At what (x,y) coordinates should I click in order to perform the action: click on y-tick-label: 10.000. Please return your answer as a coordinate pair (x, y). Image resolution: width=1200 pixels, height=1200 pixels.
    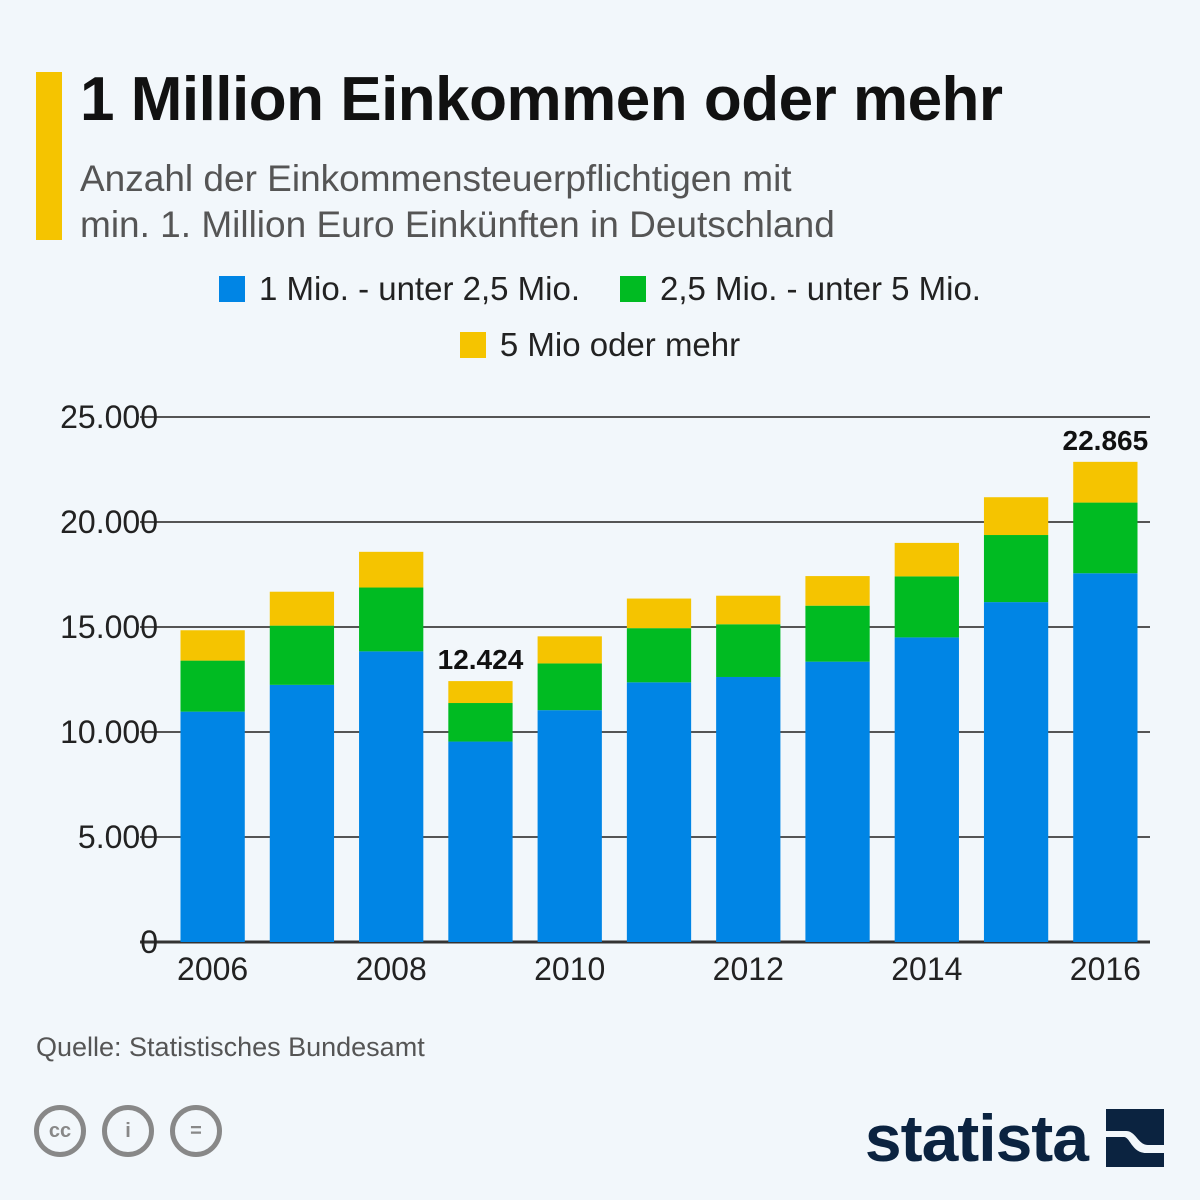
    Looking at the image, I should click on (109, 732).